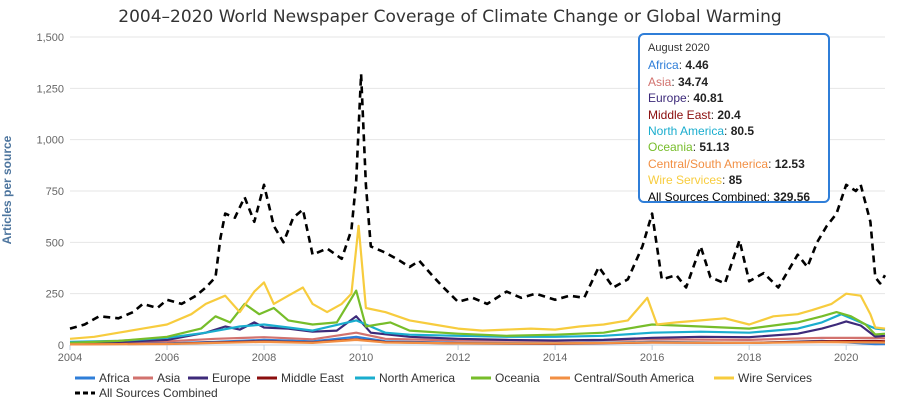 This screenshot has width=900, height=406. What do you see at coordinates (697, 65) in the screenshot?
I see `tooltip-row-value: 4.46` at bounding box center [697, 65].